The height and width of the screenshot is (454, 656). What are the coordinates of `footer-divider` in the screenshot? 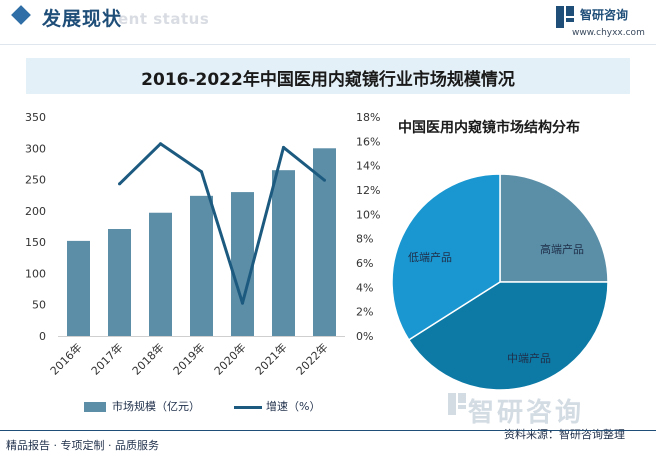 It's located at (328, 430).